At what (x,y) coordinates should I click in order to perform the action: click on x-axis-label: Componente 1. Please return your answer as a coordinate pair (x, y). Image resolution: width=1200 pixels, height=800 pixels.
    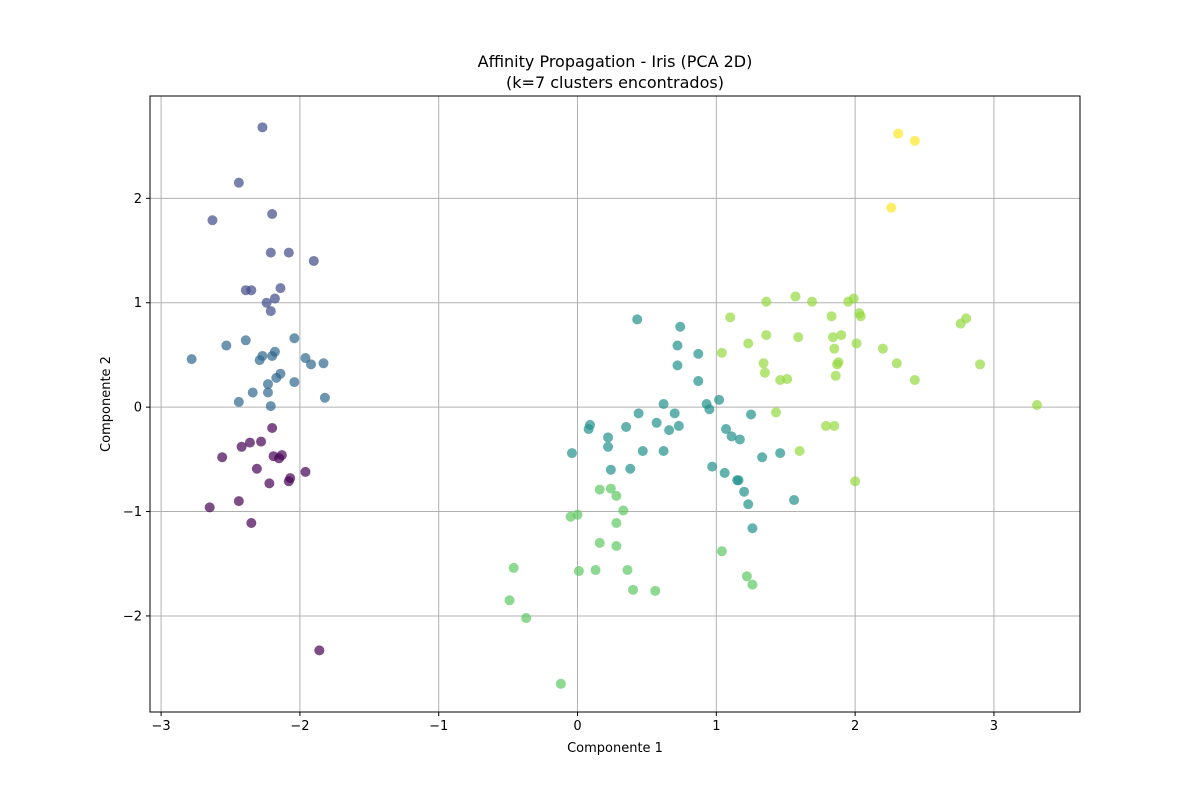
    Looking at the image, I should click on (615, 748).